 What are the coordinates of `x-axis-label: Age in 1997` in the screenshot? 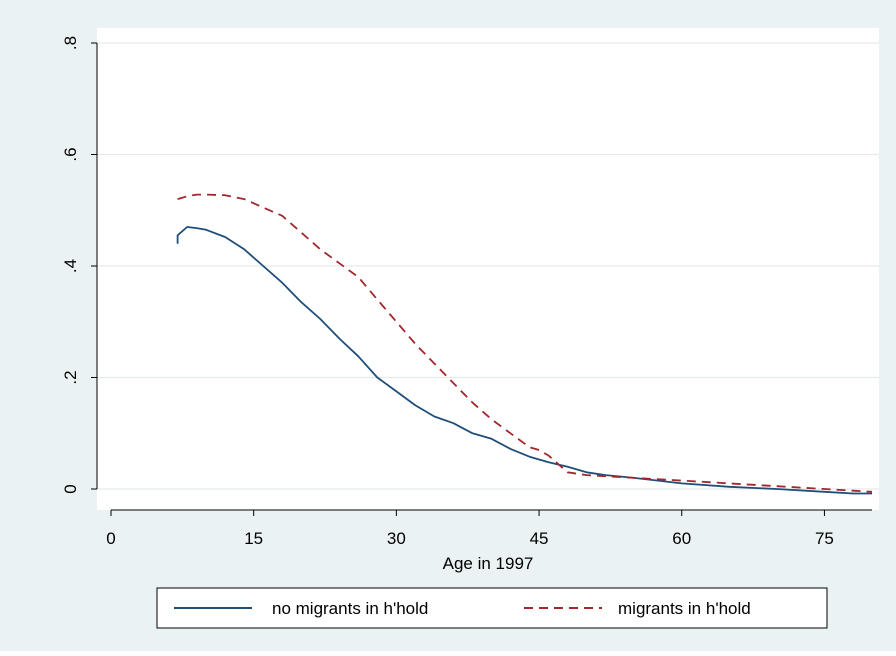 It's located at (488, 563).